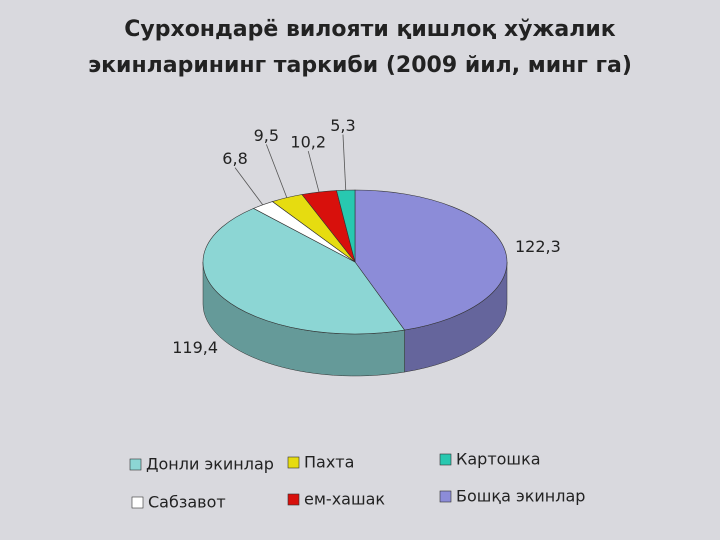 The height and width of the screenshot is (540, 720). What do you see at coordinates (195, 347) in the screenshot?
I see `data-label: 119,4` at bounding box center [195, 347].